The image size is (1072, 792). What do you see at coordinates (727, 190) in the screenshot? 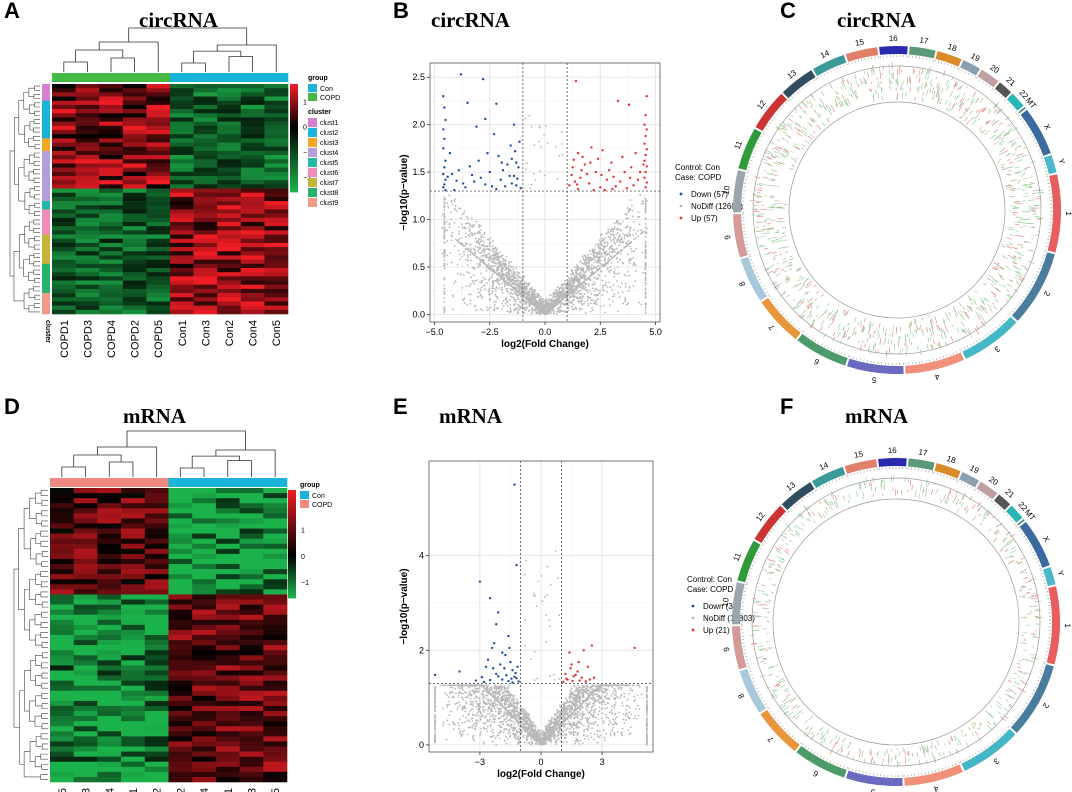
I see `chromosome-label: 10` at bounding box center [727, 190].